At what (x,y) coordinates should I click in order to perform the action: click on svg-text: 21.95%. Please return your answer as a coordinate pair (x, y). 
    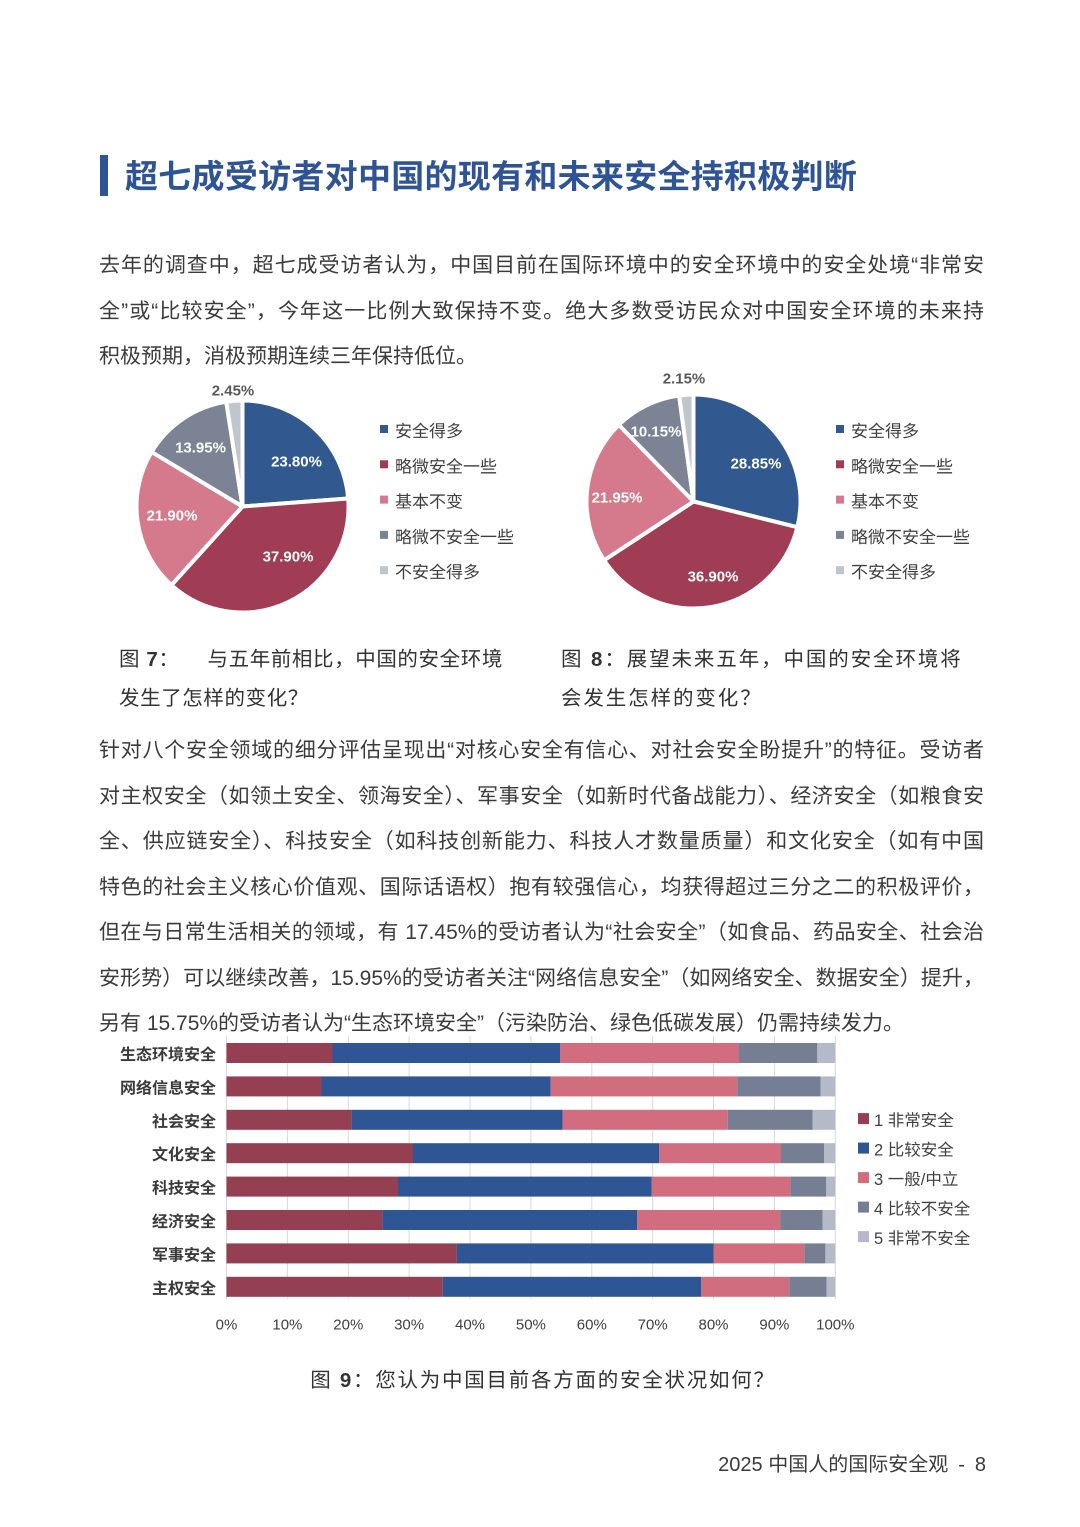
    Looking at the image, I should click on (617, 497).